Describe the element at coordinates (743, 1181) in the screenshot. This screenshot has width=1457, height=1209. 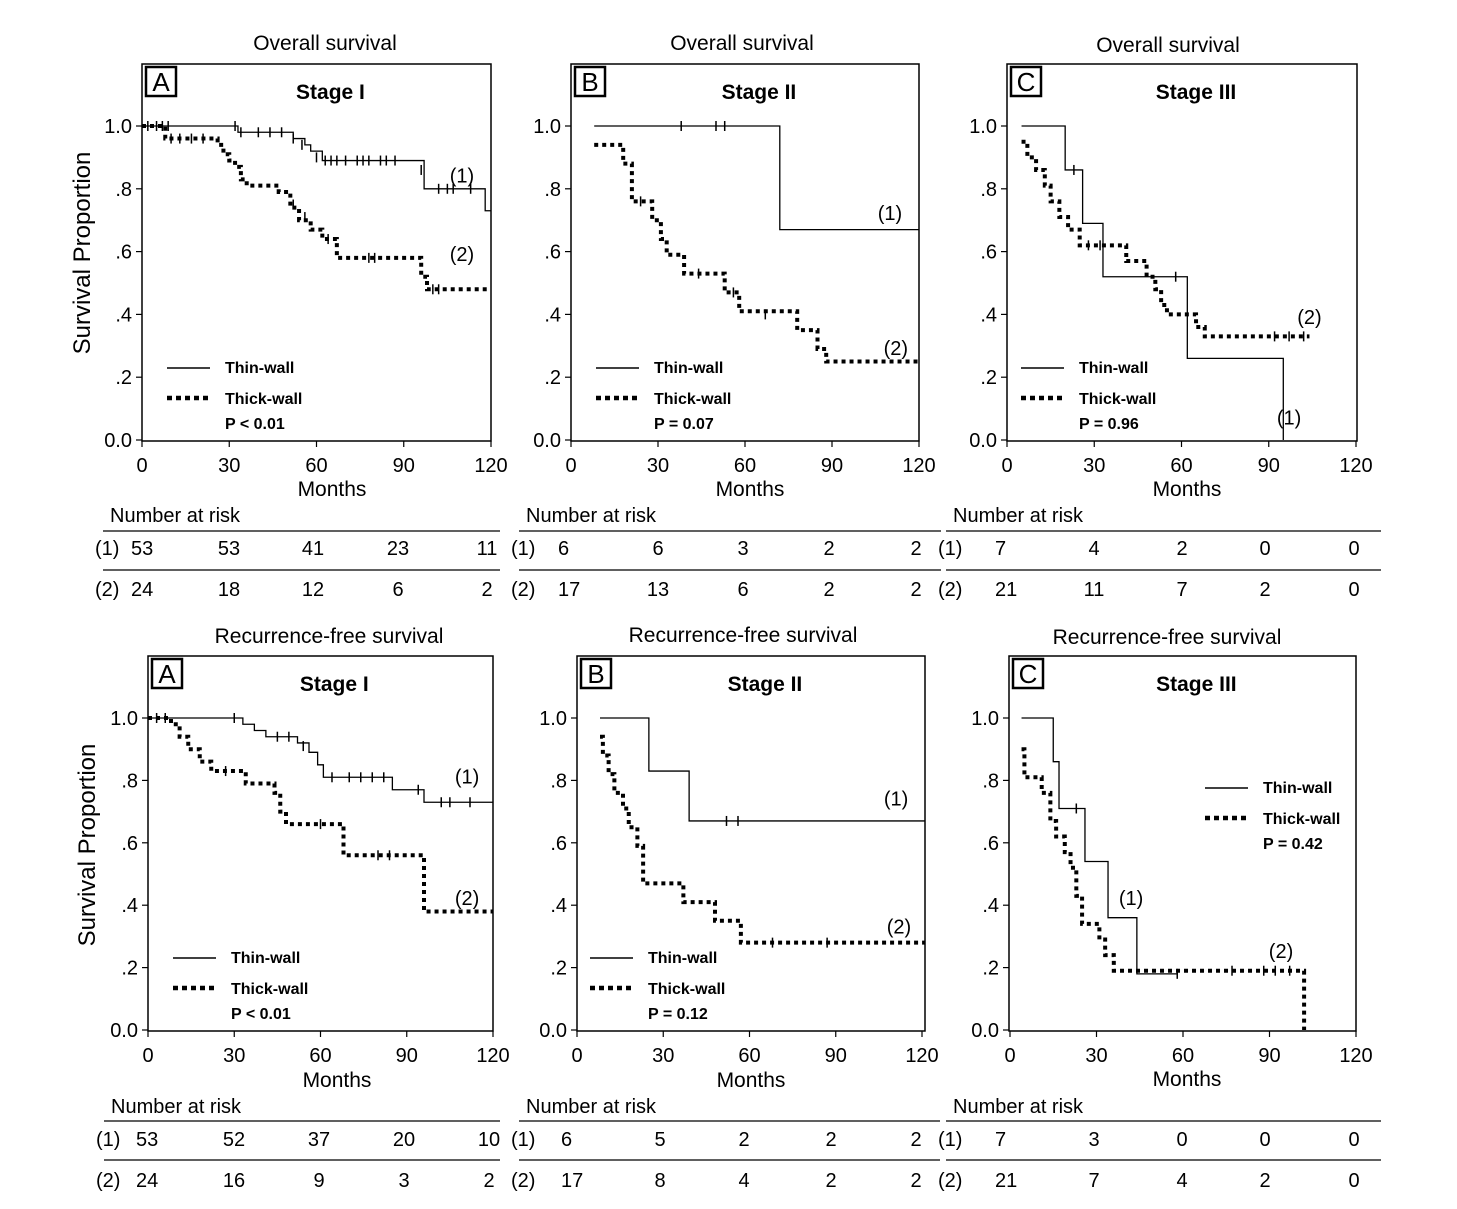
I see `risk-value: 4` at that location.